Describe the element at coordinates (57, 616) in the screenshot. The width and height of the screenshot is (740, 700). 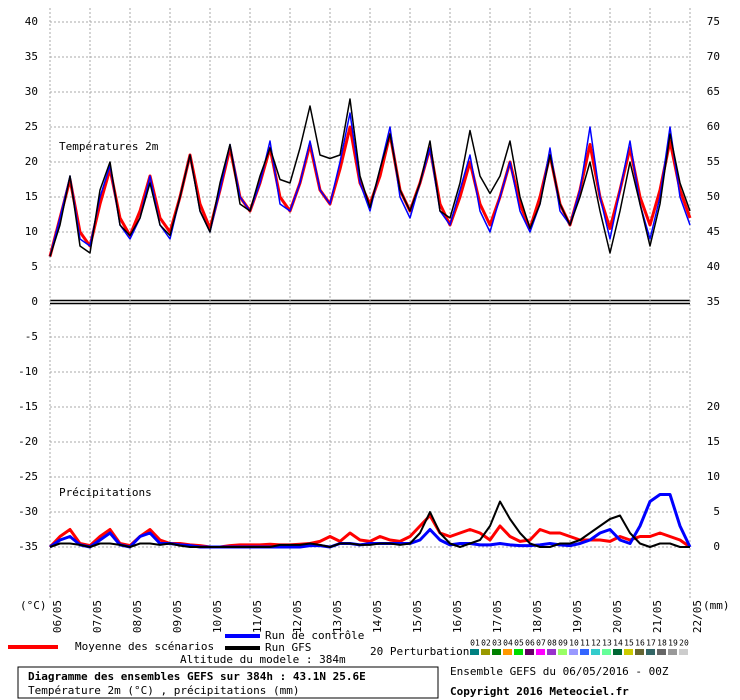
I see `x-tick-label: 06/05` at that location.